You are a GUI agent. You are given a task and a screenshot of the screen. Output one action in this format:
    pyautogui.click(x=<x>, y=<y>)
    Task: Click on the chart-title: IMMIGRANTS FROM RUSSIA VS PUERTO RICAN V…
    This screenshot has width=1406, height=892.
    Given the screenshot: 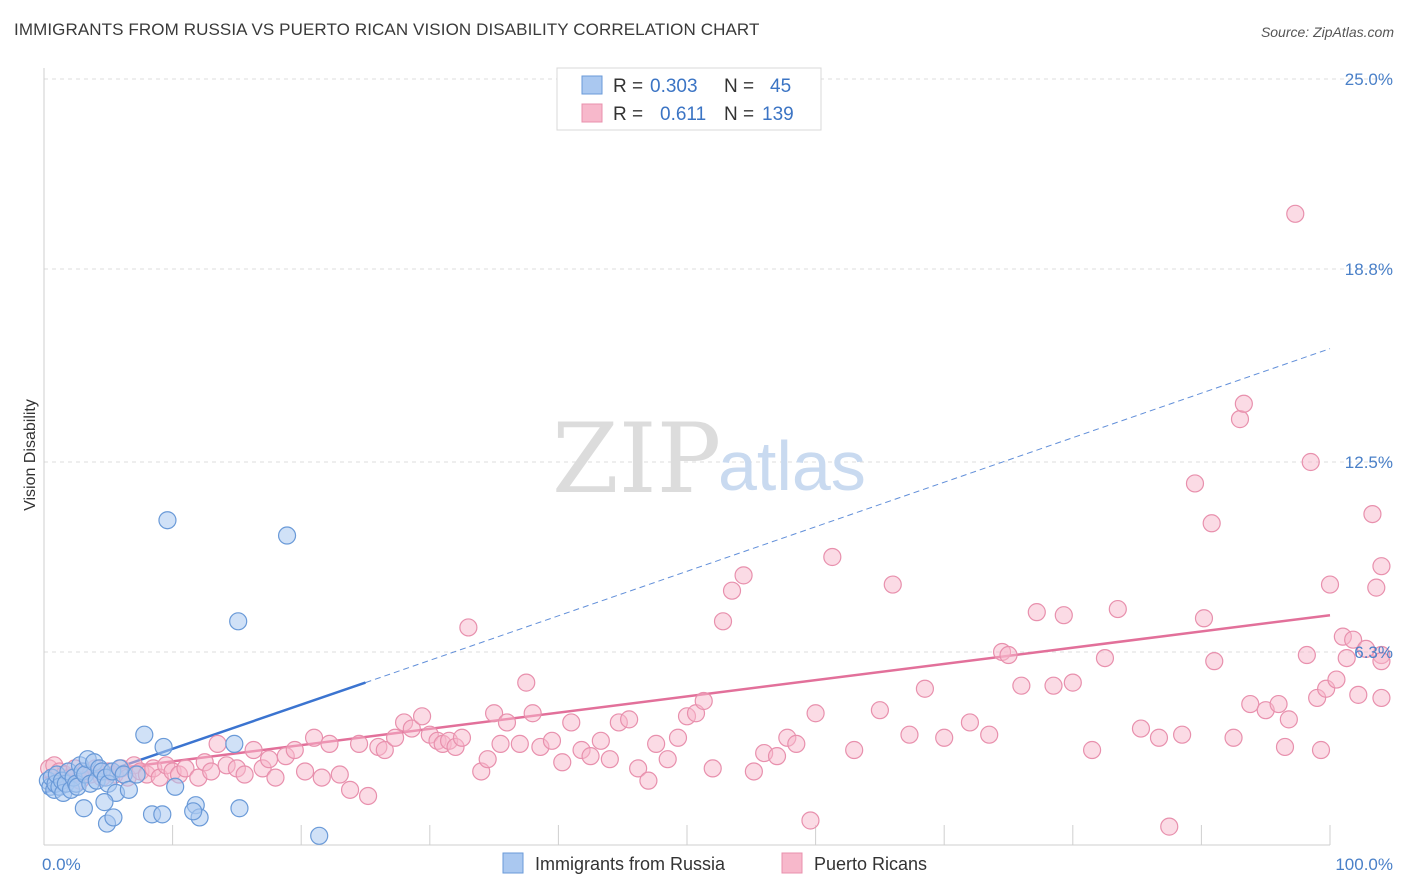 What is the action you would take?
    pyautogui.click(x=387, y=29)
    